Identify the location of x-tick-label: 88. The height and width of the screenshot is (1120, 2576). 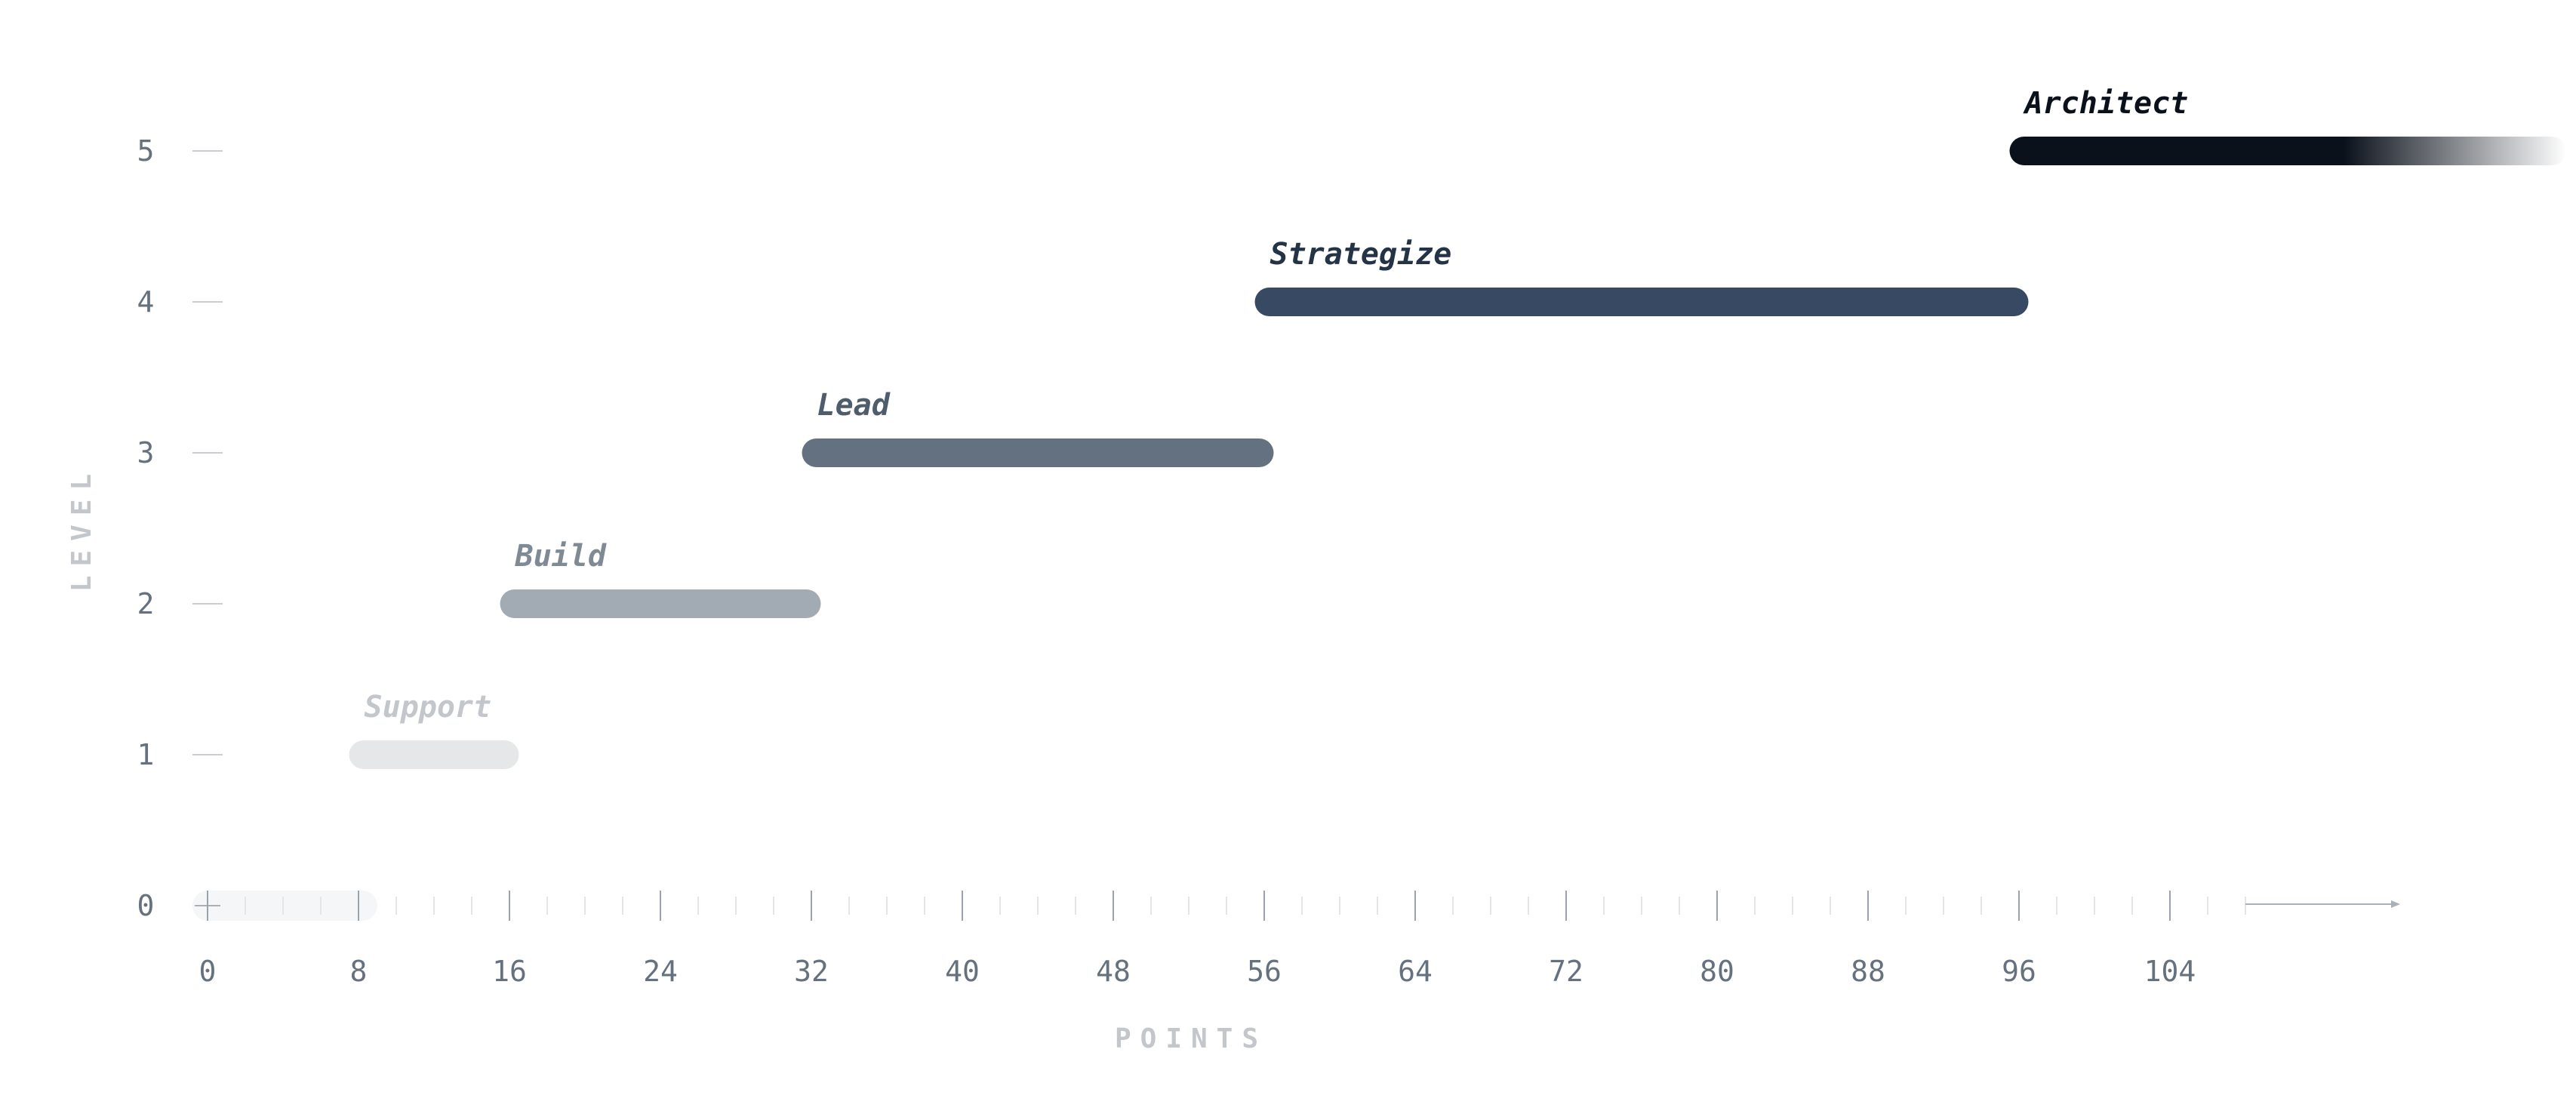
(1868, 971).